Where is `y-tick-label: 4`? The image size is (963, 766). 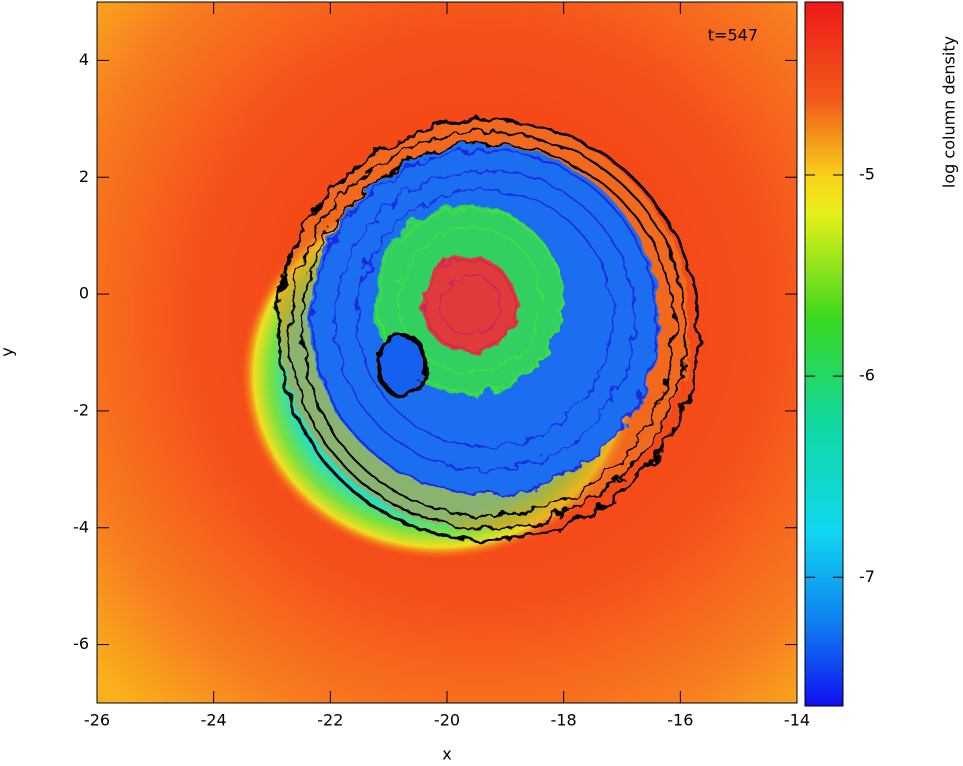 y-tick-label: 4 is located at coordinates (84, 59).